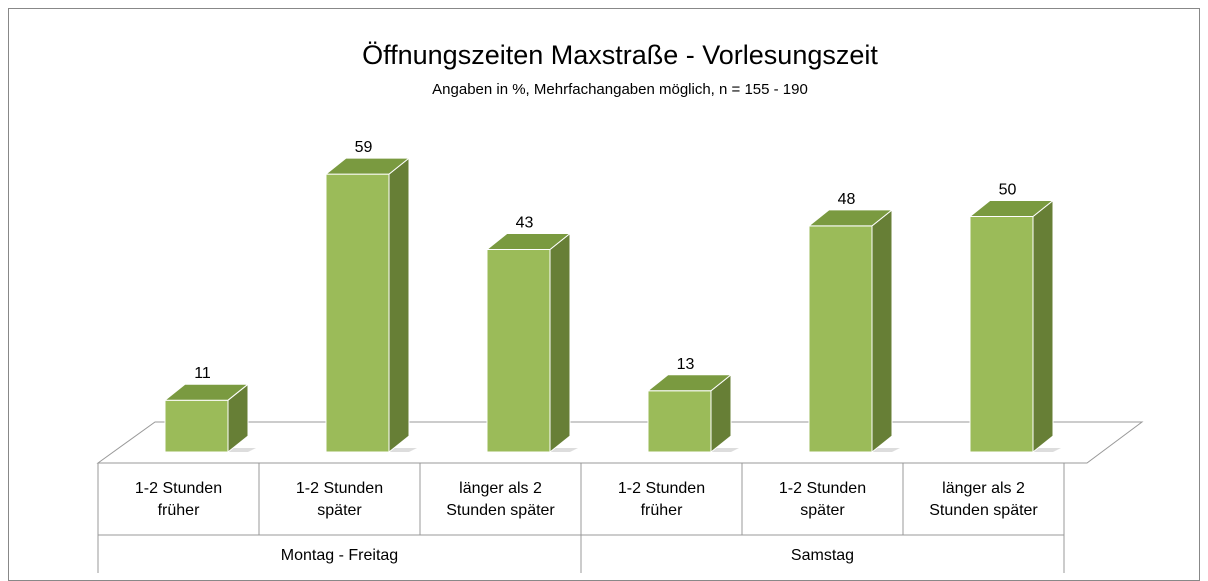  Describe the element at coordinates (847, 199) in the screenshot. I see `data-label: 48` at that location.